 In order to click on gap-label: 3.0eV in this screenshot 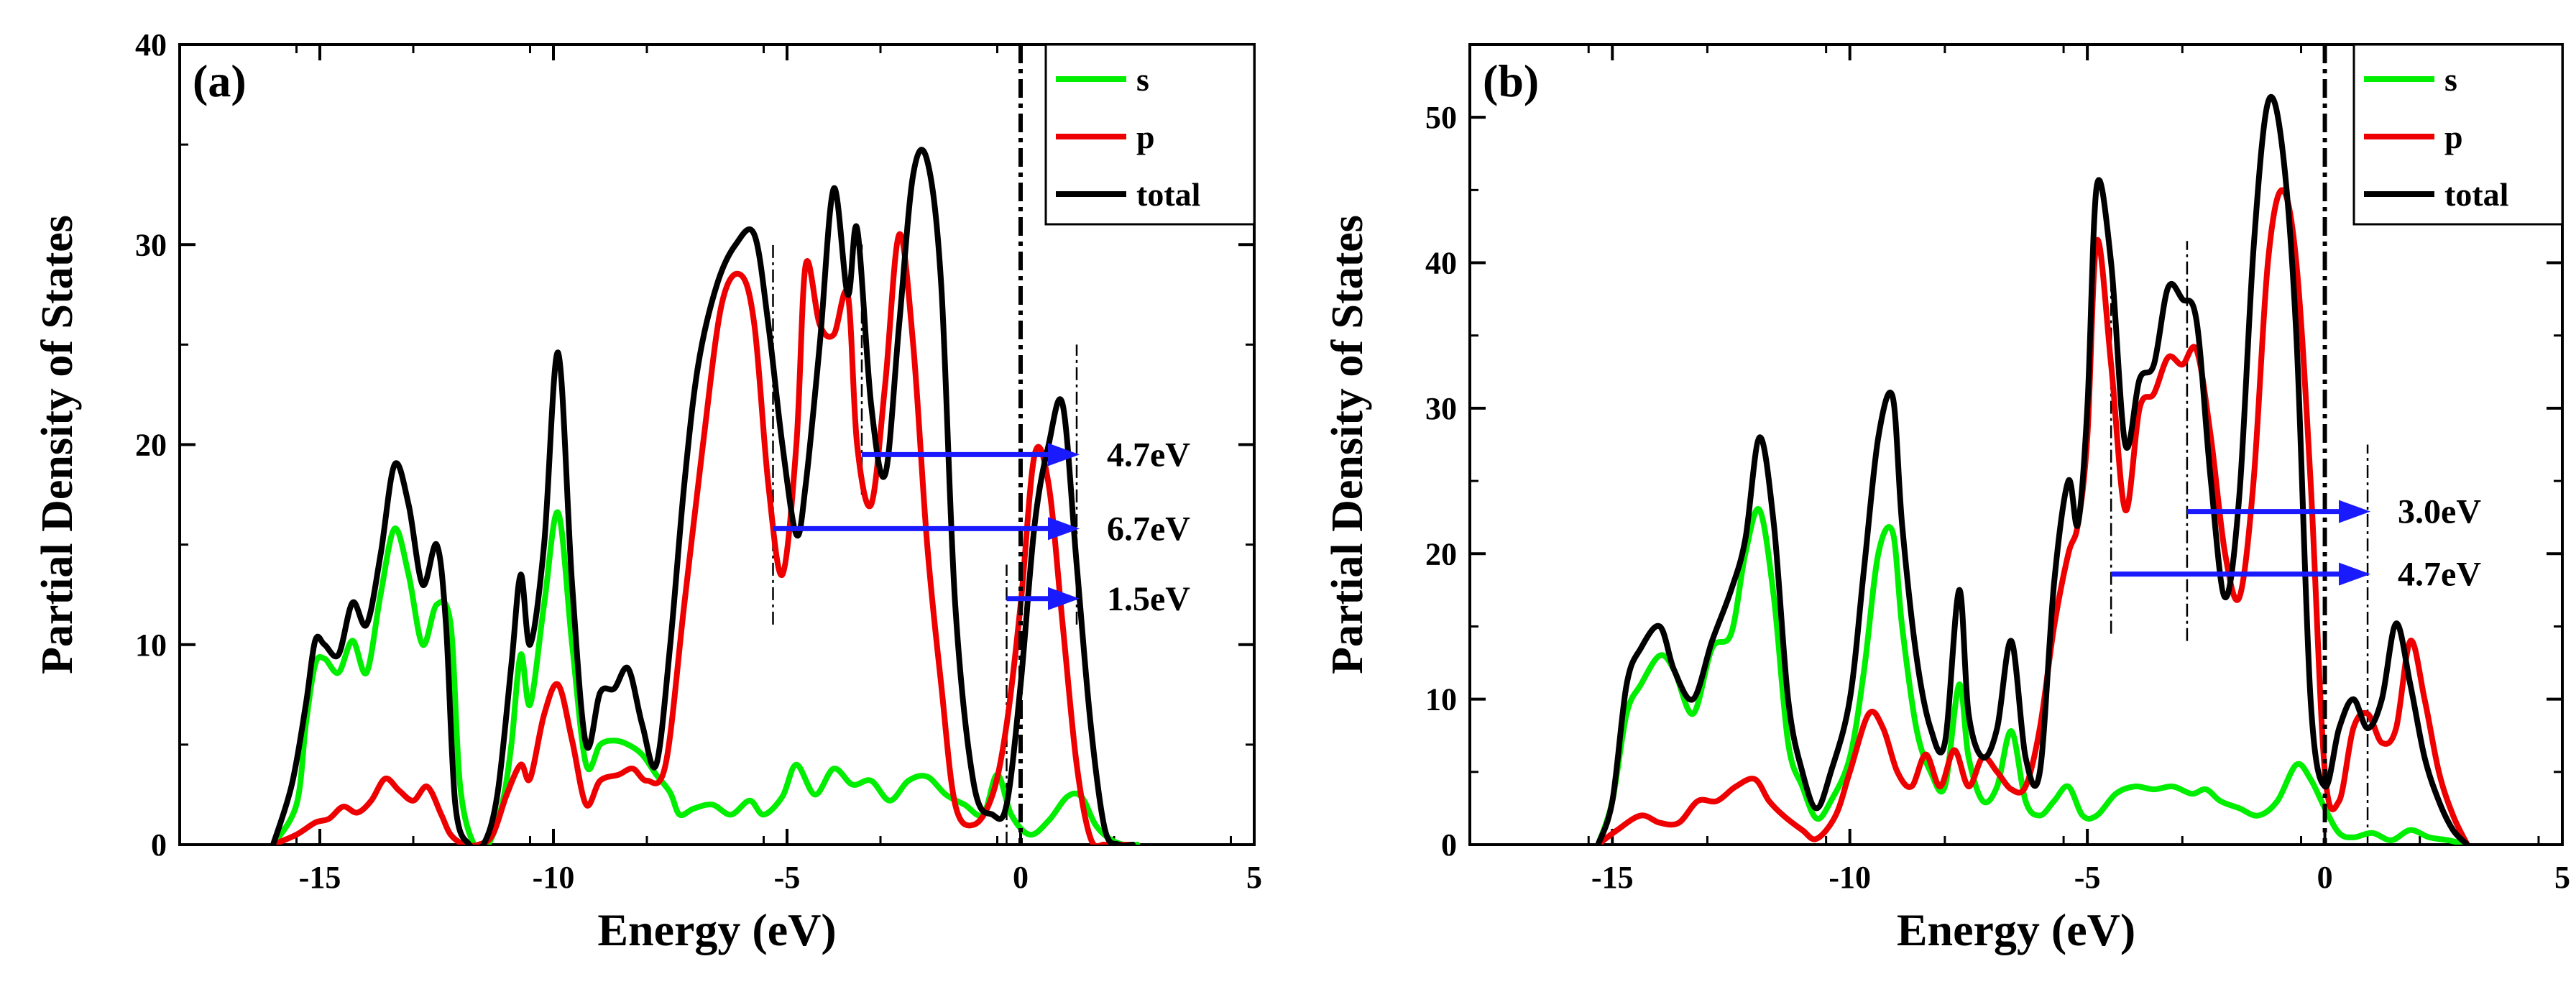, I will do `click(2439, 512)`.